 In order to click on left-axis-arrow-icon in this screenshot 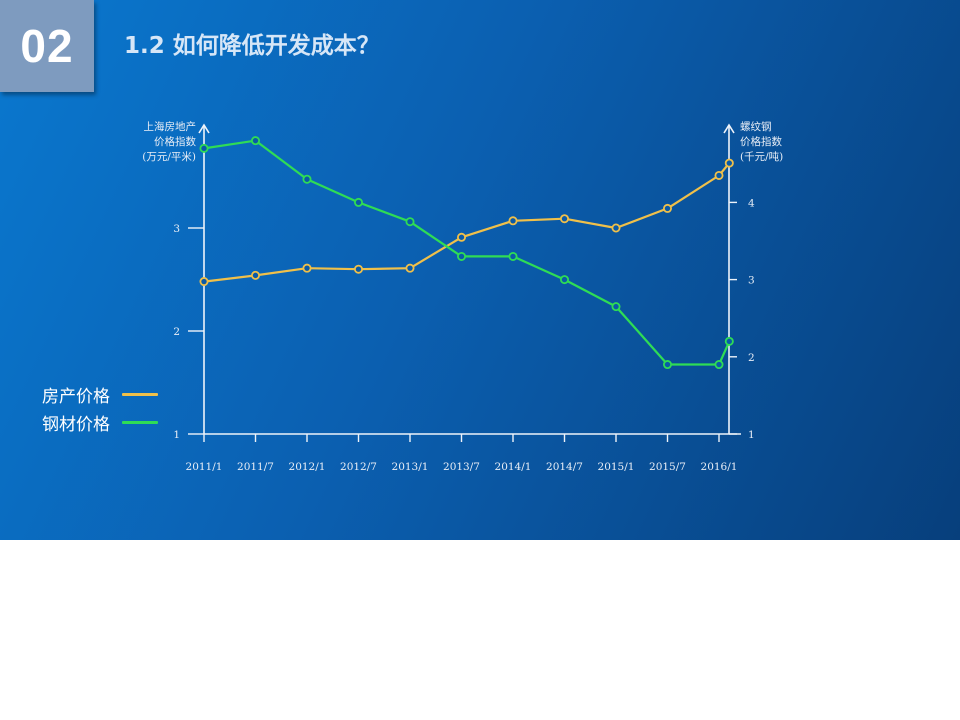, I will do `click(204, 128)`.